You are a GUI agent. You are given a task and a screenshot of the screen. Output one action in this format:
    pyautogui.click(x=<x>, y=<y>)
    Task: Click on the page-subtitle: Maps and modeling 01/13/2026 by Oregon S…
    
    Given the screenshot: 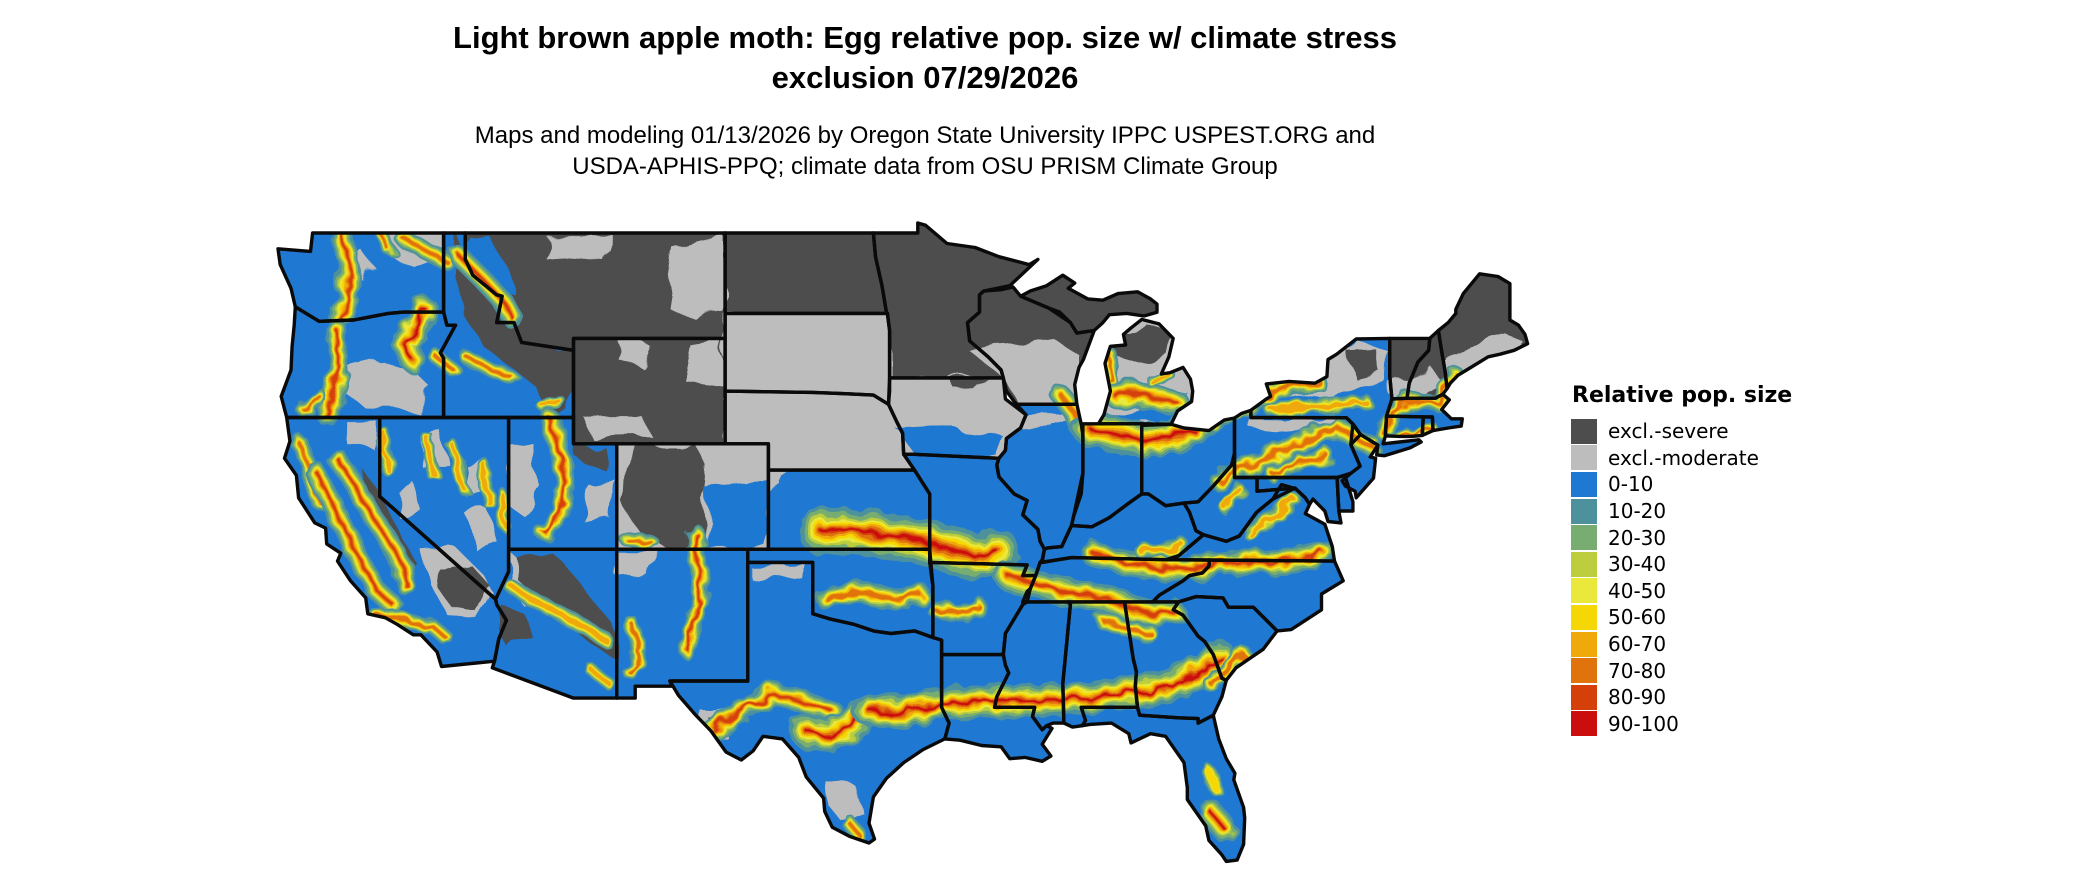 What is the action you would take?
    pyautogui.click(x=925, y=151)
    